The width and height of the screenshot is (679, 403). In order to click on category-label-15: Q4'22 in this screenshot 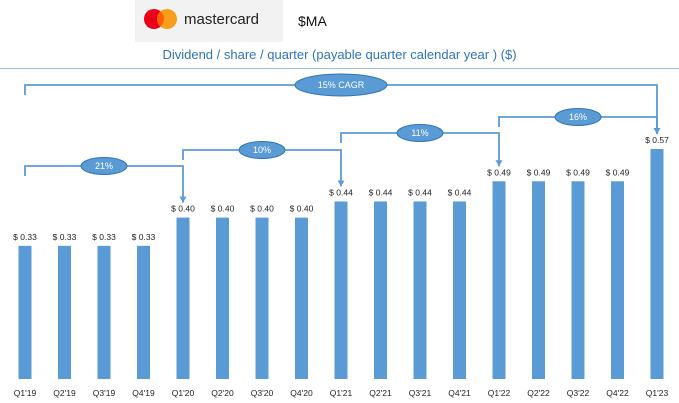, I will do `click(617, 393)`.